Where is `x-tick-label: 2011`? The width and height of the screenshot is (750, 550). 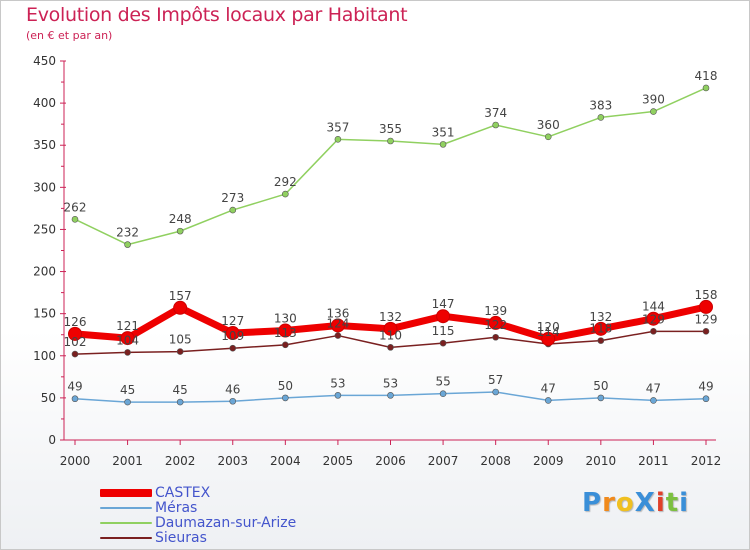 x-tick-label: 2011 is located at coordinates (653, 461).